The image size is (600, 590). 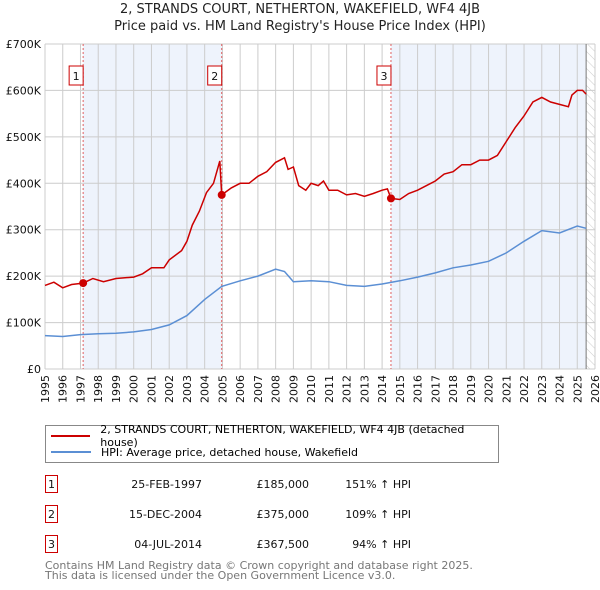 What do you see at coordinates (258, 389) in the screenshot?
I see `x-tick-label: 2007` at bounding box center [258, 389].